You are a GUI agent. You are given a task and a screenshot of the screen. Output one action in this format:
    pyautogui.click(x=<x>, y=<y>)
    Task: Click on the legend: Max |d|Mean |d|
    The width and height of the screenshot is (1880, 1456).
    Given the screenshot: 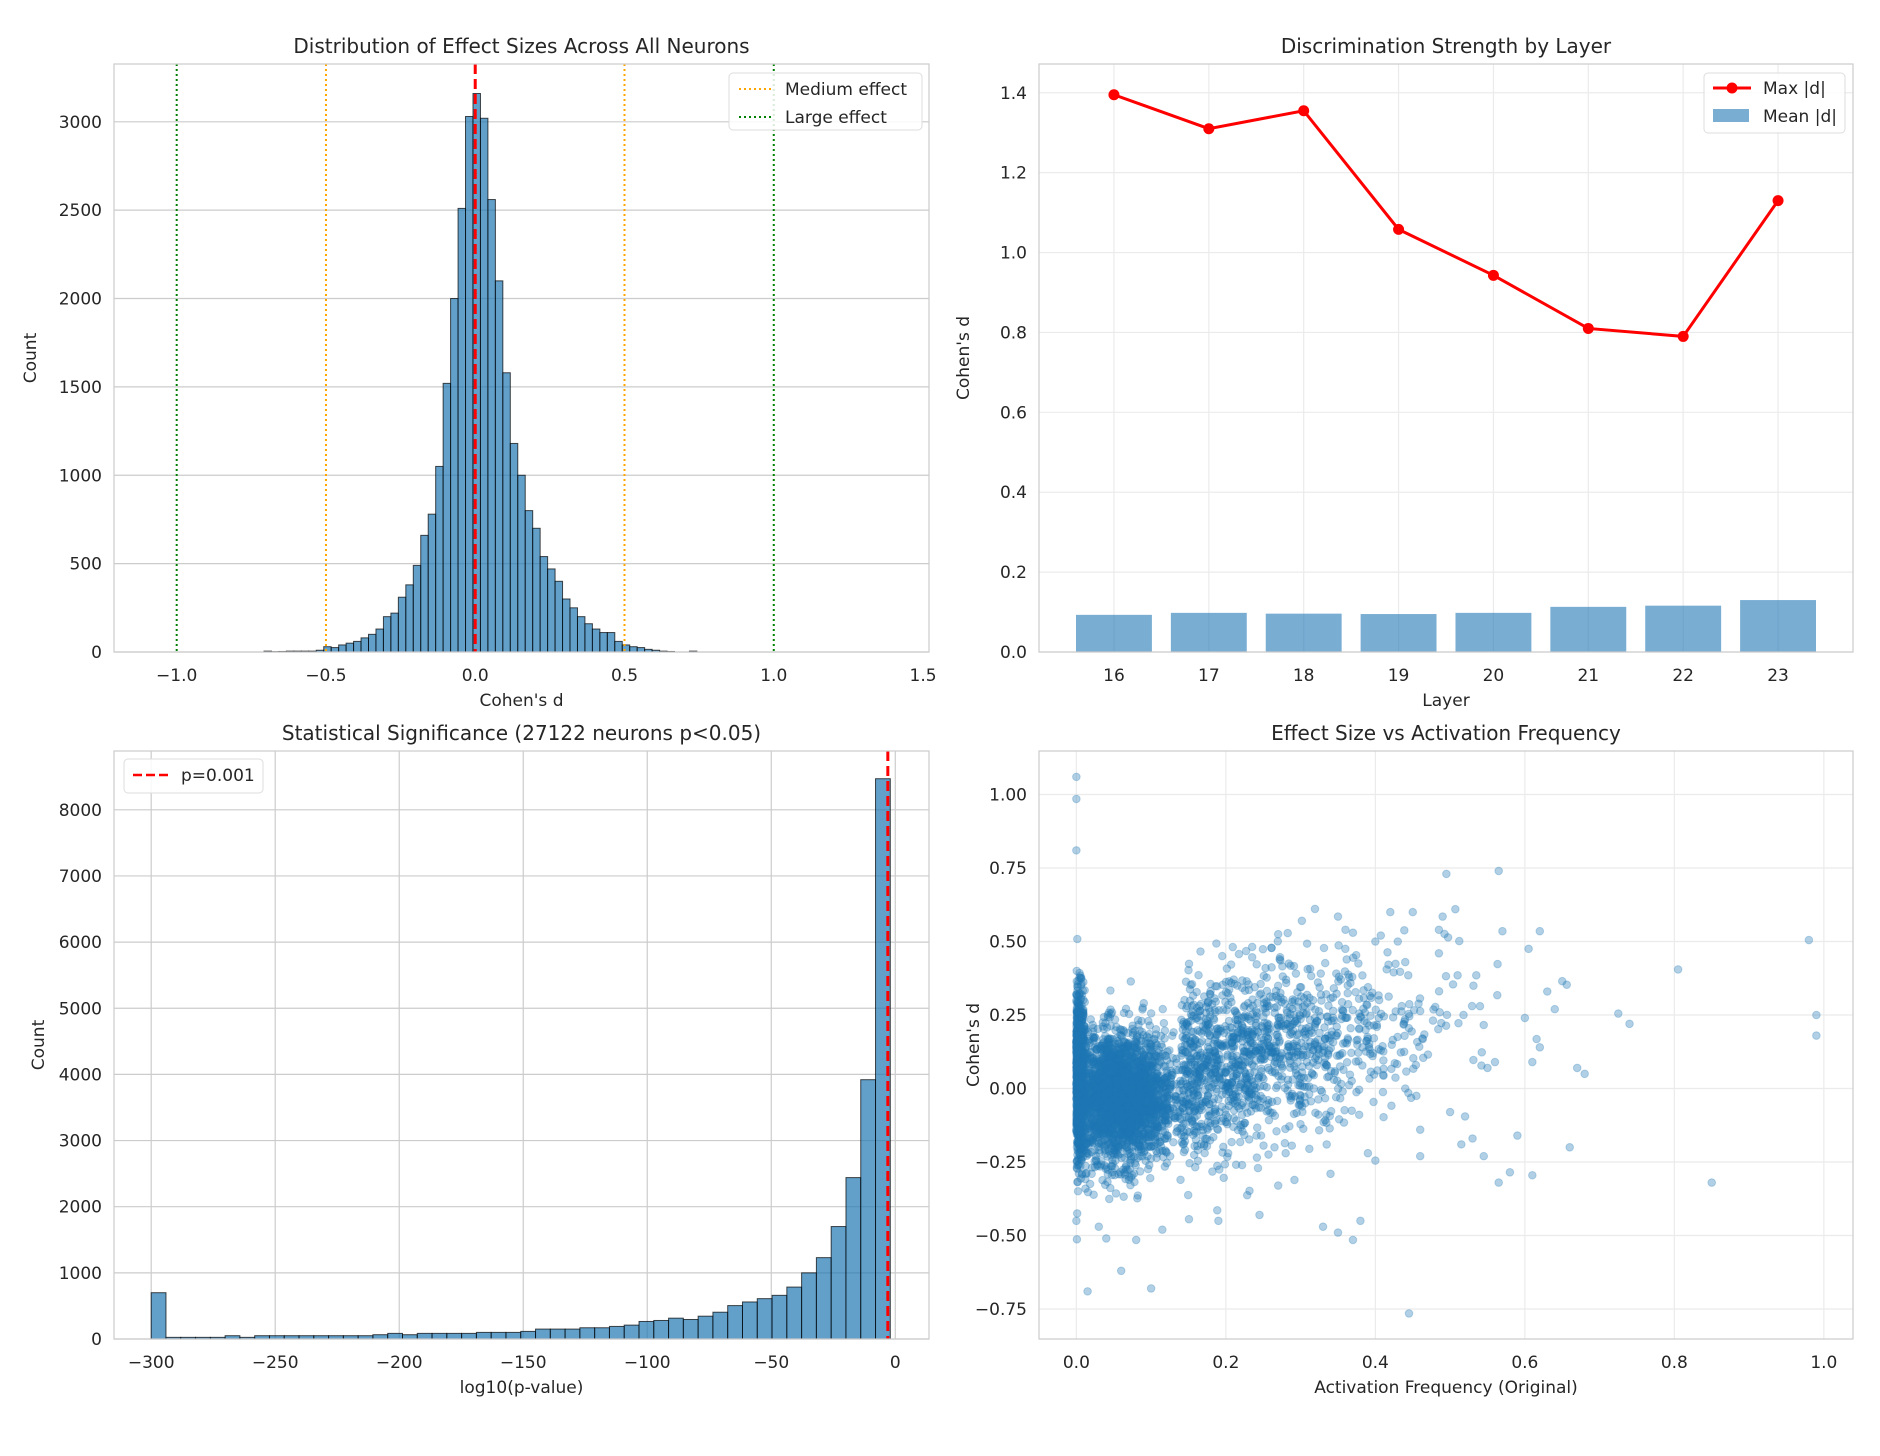 What is the action you would take?
    pyautogui.click(x=1774, y=103)
    